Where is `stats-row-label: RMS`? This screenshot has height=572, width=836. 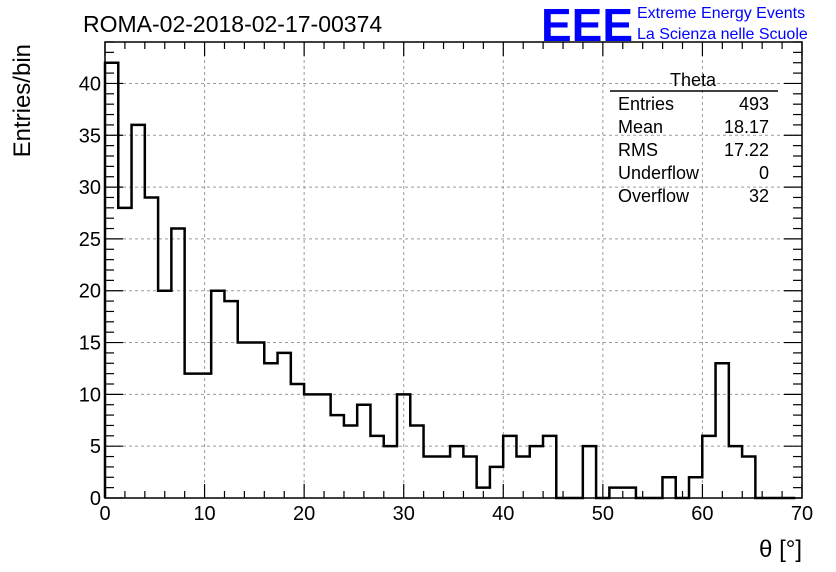
stats-row-label: RMS is located at coordinates (638, 150).